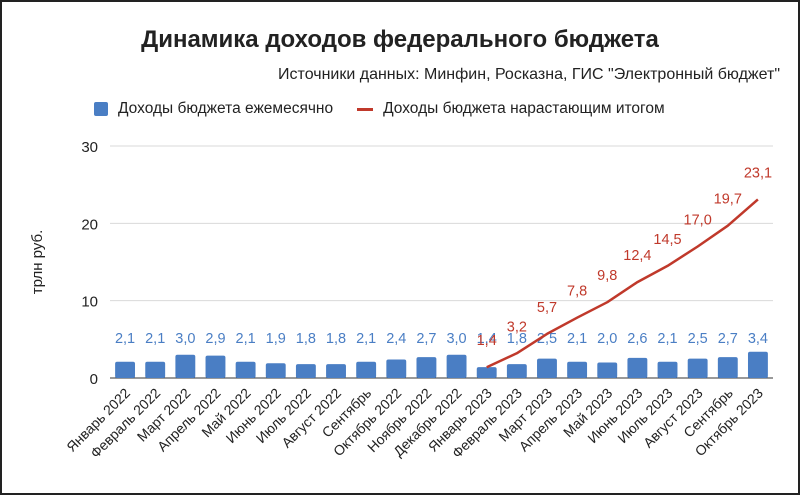 The height and width of the screenshot is (495, 800). What do you see at coordinates (400, 39) in the screenshot?
I see `chart-title: Динамика доходов федерального бюджета` at bounding box center [400, 39].